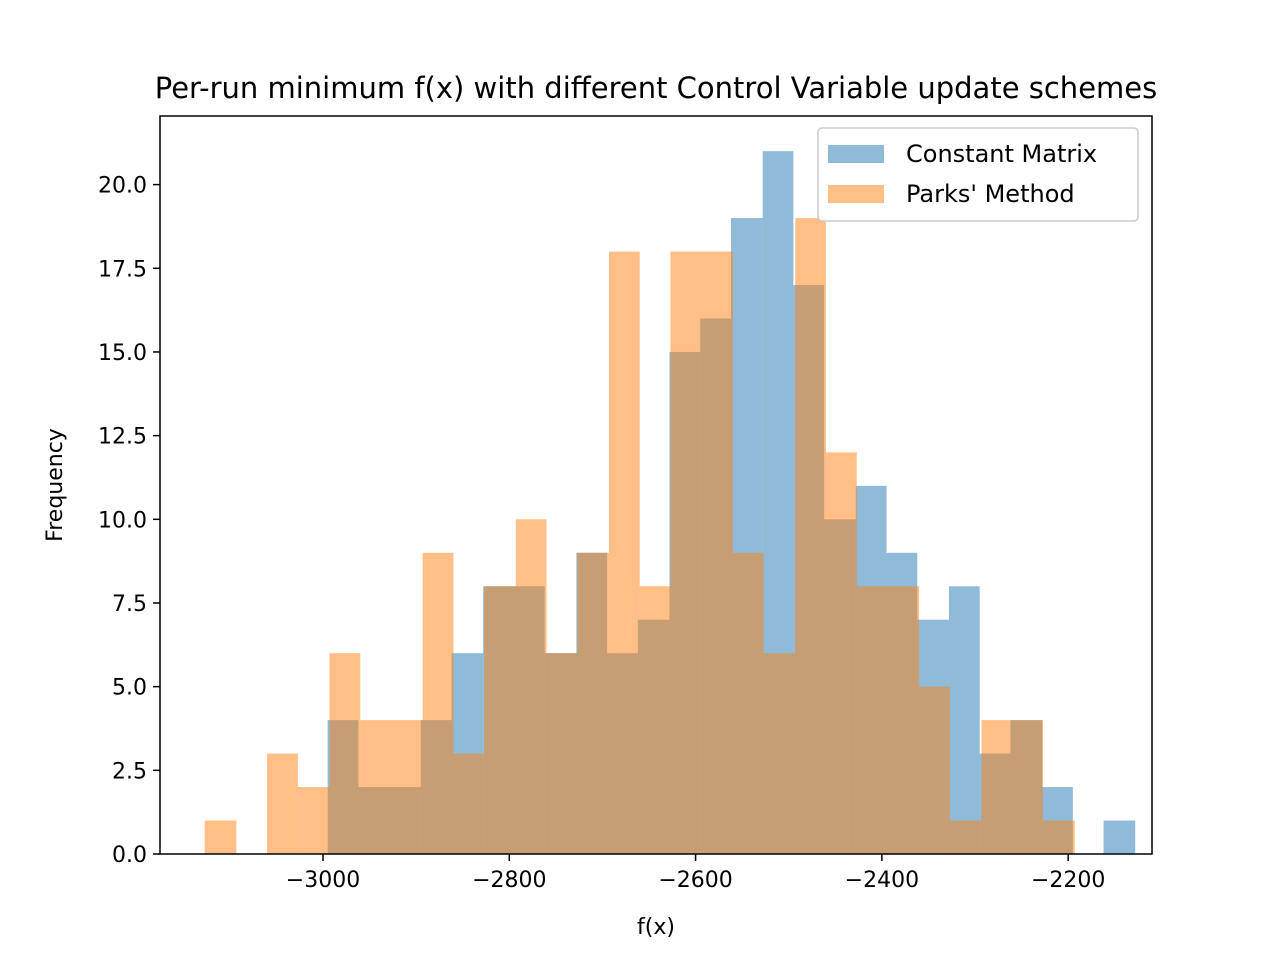 Image resolution: width=1280 pixels, height=960 pixels. What do you see at coordinates (323, 880) in the screenshot?
I see `x-tick-label: −3000` at bounding box center [323, 880].